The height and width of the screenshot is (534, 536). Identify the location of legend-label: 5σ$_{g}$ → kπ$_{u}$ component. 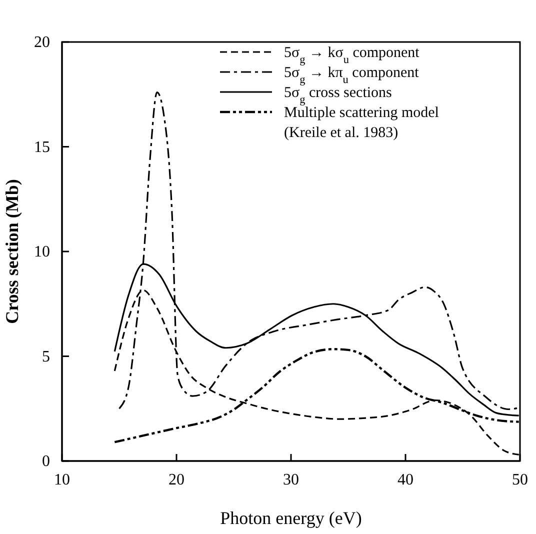
(352, 75).